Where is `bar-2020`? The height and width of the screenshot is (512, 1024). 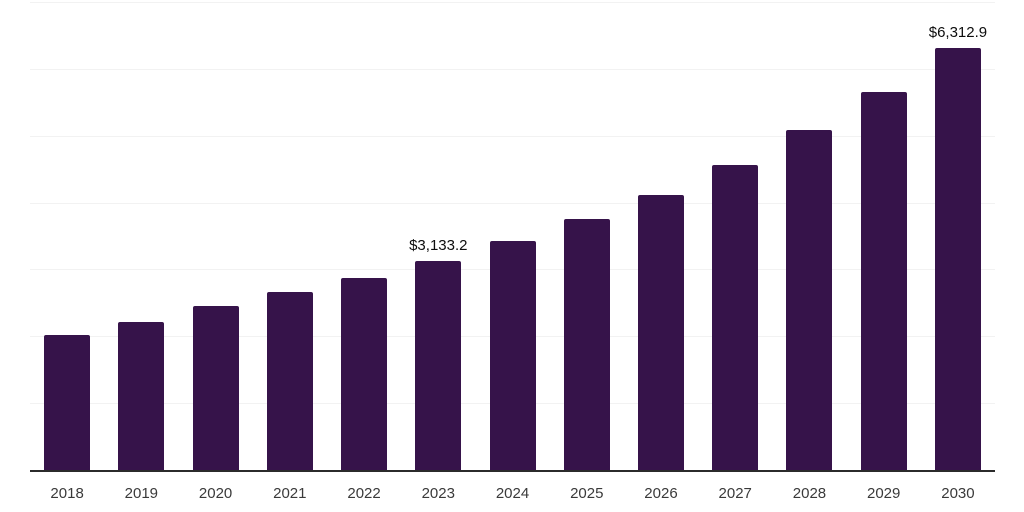 bar-2020 is located at coordinates (215, 388).